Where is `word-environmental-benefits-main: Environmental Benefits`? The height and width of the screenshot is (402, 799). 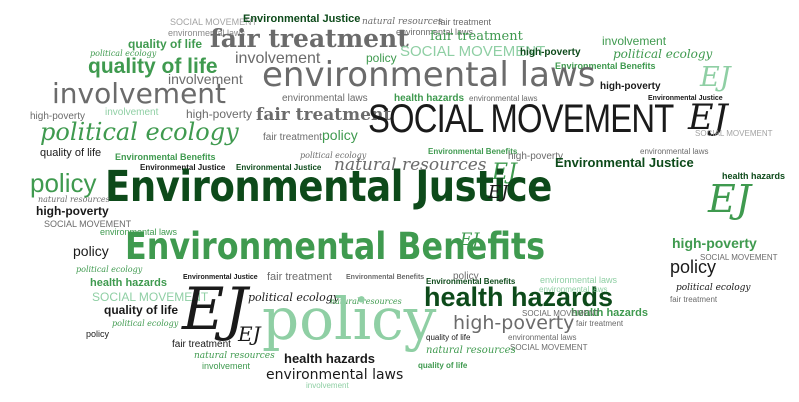
word-environmental-benefits-main: Environmental Benefits is located at coordinates (335, 246).